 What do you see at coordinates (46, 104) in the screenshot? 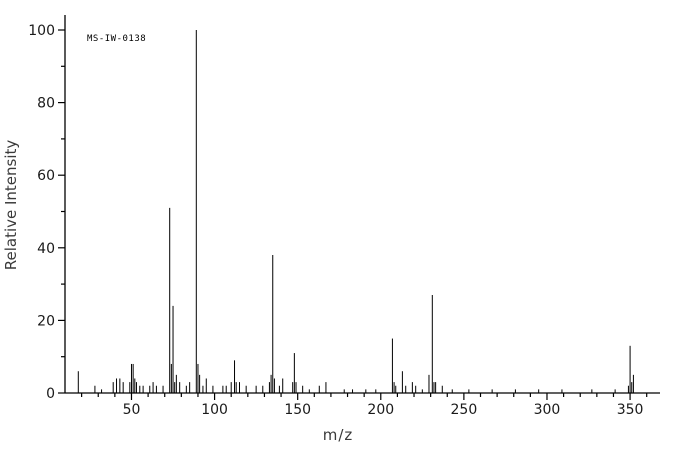
I see `y-tick-label: 80` at bounding box center [46, 104].